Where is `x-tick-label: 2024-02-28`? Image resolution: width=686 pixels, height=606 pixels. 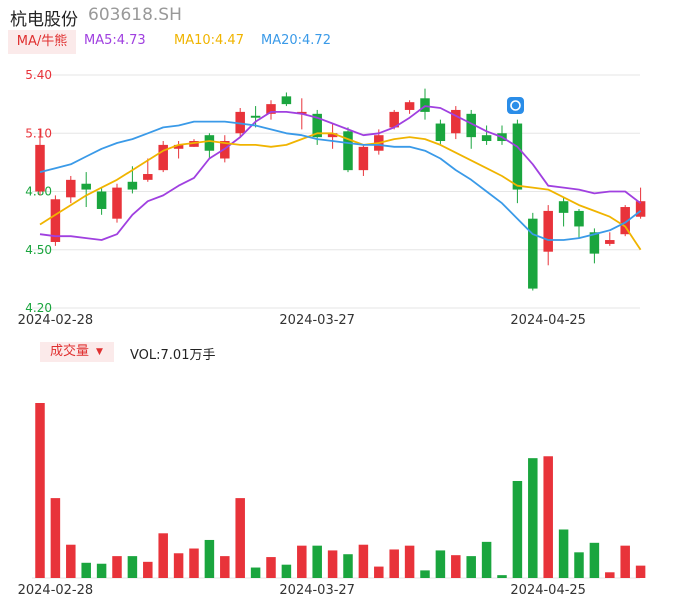
x-tick-label: 2024-02-28 is located at coordinates (56, 320).